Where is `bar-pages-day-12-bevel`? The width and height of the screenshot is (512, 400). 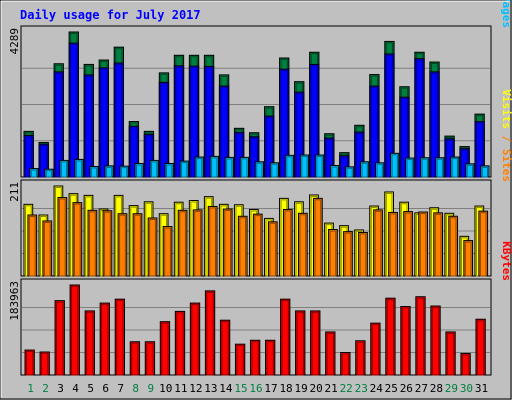
bar-pages-day-12-bevel is located at coordinates (199, 168).